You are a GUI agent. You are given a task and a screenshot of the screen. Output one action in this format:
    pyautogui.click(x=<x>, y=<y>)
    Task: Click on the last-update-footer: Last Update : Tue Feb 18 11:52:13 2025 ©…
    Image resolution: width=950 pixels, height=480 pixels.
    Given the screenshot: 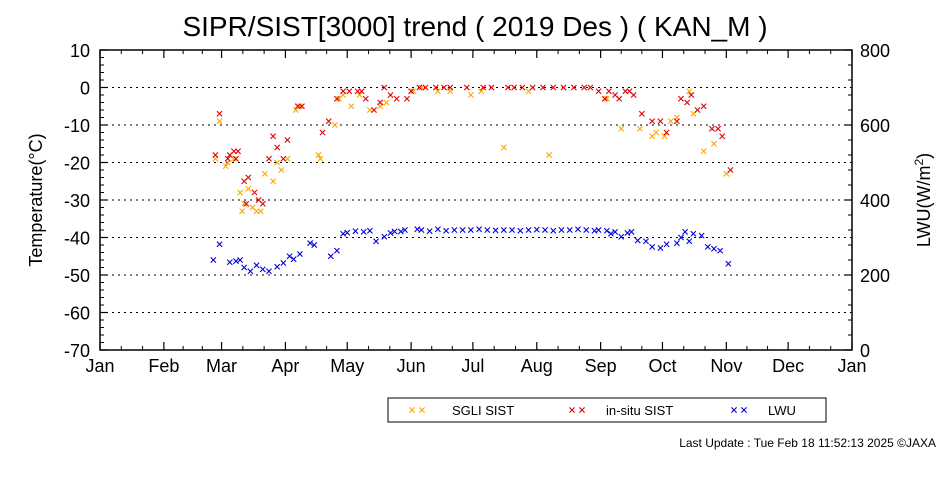 What is the action you would take?
    pyautogui.click(x=807, y=443)
    